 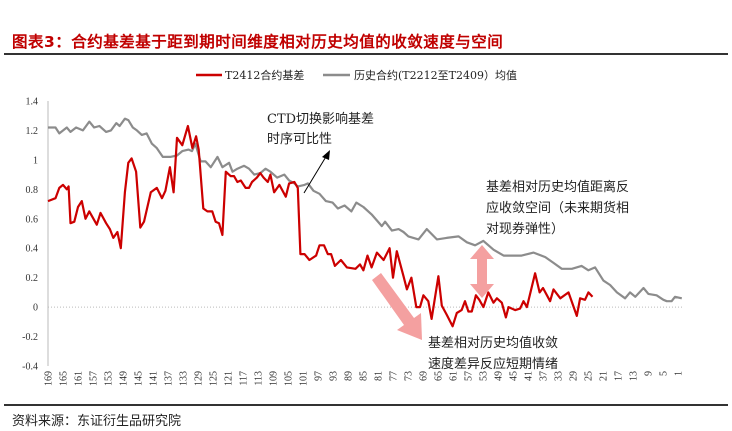 I want to click on x-tick-label: 41, so click(x=529, y=376).